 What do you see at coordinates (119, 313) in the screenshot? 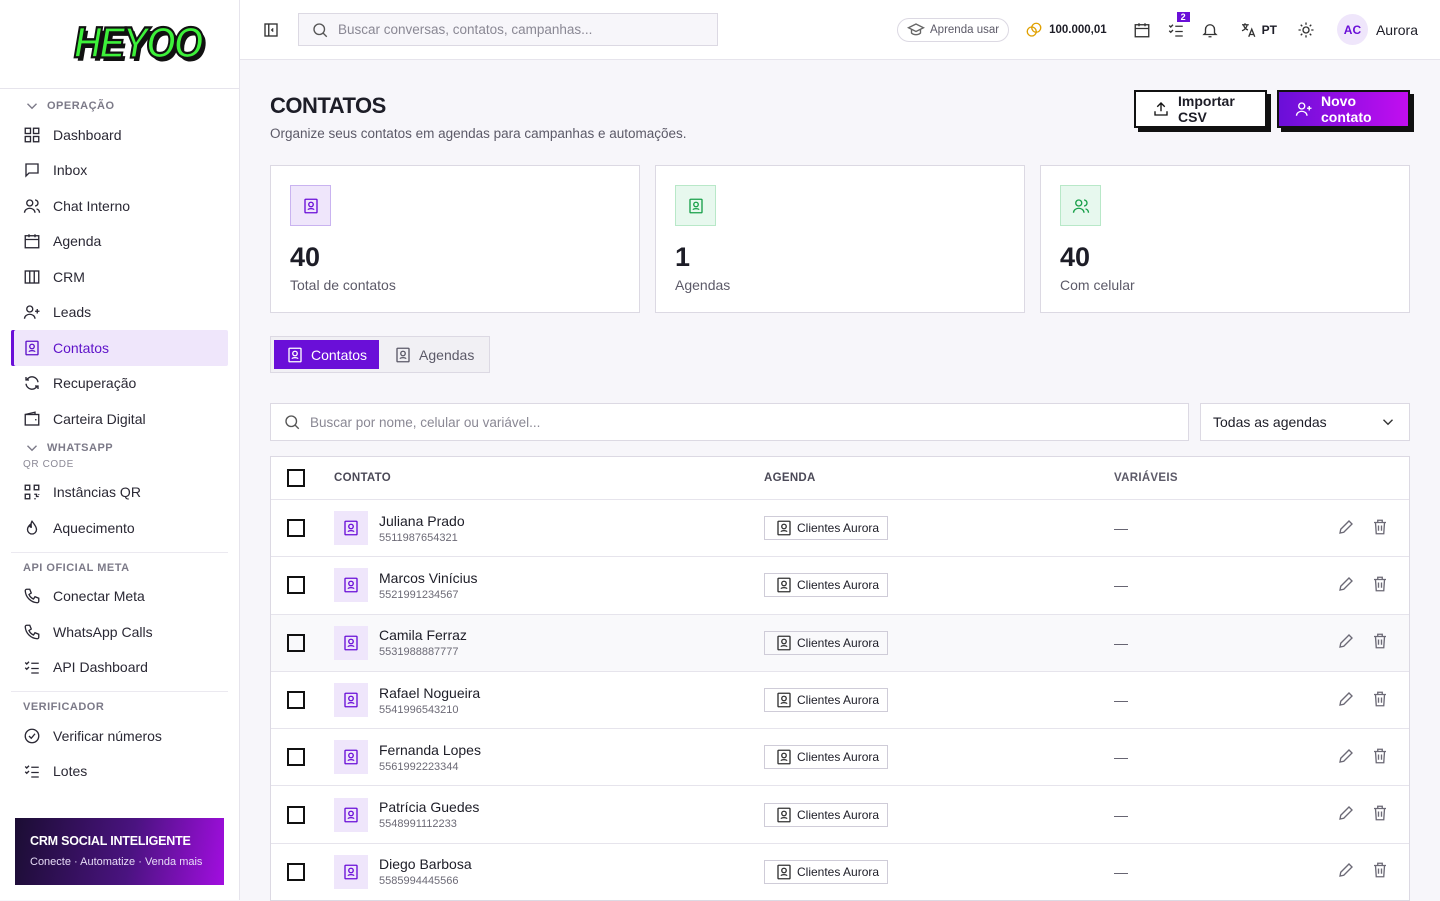
I see `nav-item: Leads` at bounding box center [119, 313].